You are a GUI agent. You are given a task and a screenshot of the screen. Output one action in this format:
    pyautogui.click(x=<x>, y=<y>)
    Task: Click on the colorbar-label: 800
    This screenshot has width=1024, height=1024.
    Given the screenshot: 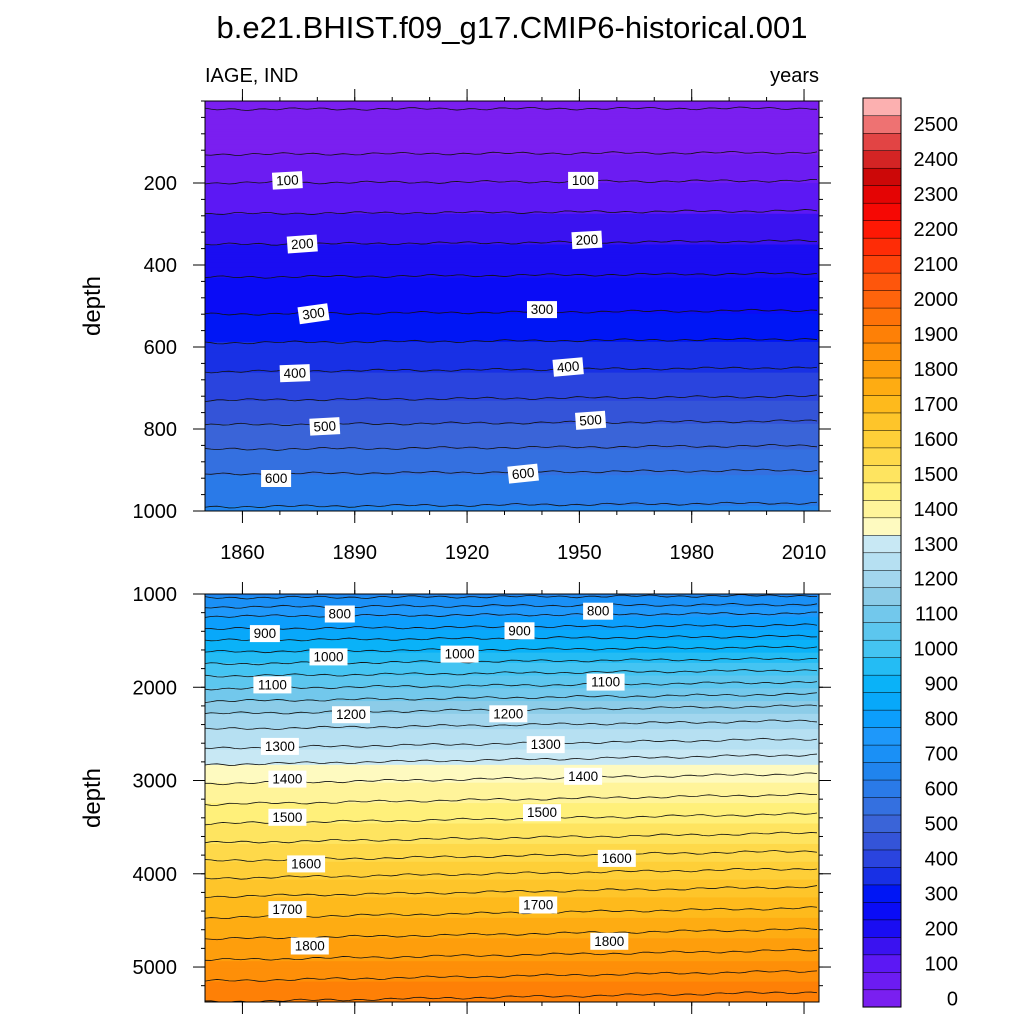 What is the action you would take?
    pyautogui.click(x=941, y=720)
    